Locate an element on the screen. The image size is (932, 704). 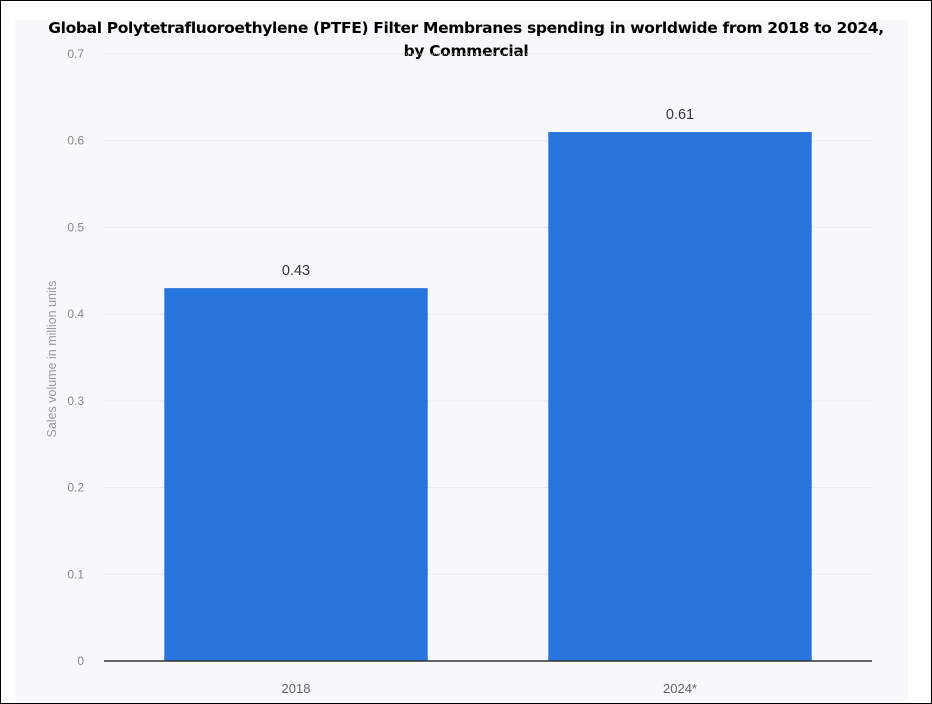
y-tick-label: 0 is located at coordinates (80, 661).